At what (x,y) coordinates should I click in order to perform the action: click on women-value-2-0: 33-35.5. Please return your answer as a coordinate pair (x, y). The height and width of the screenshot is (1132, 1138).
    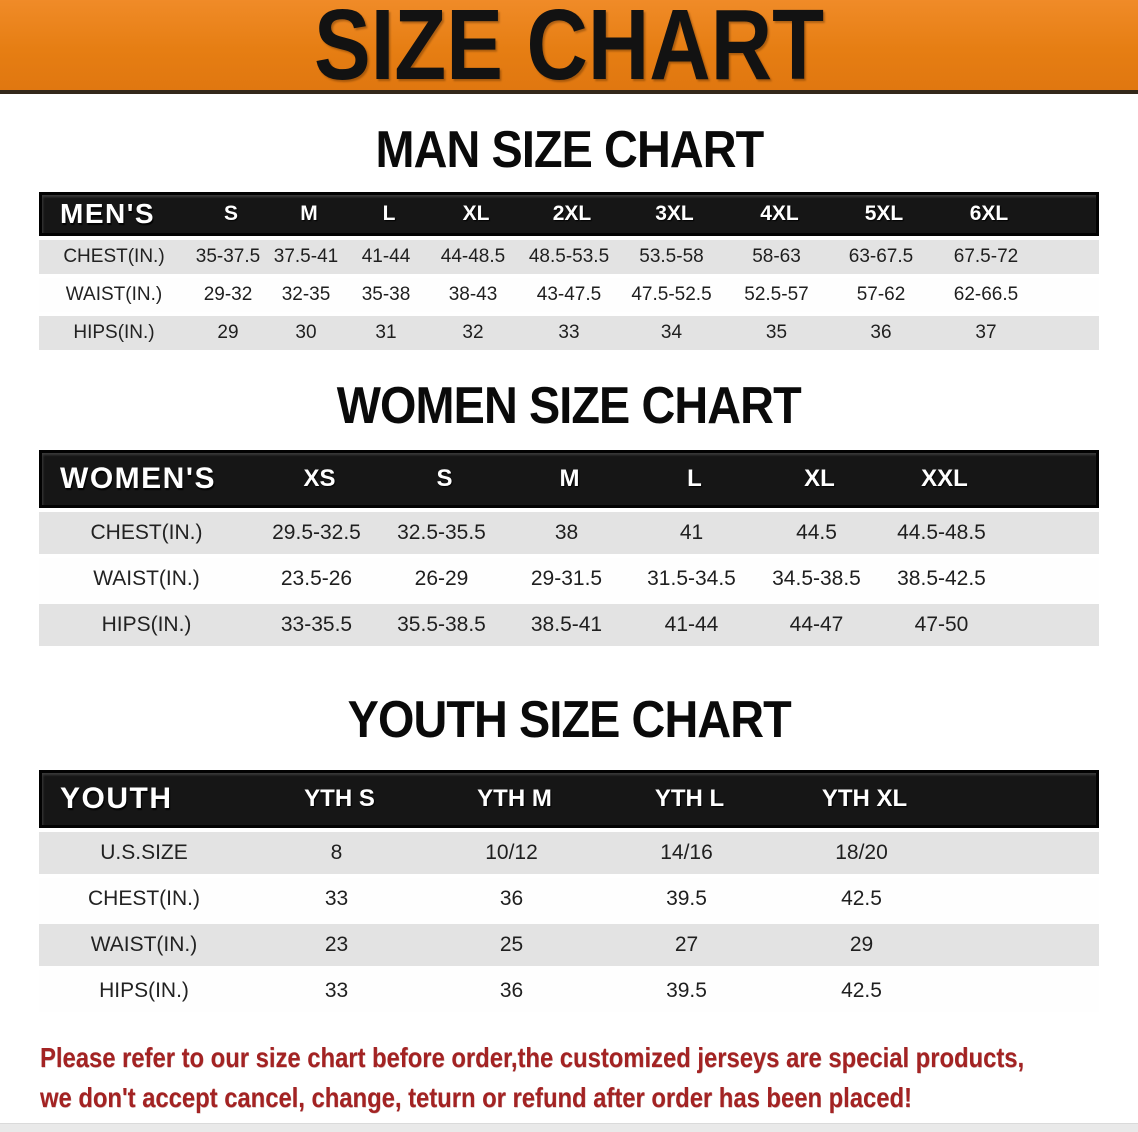
    Looking at the image, I should click on (316, 624).